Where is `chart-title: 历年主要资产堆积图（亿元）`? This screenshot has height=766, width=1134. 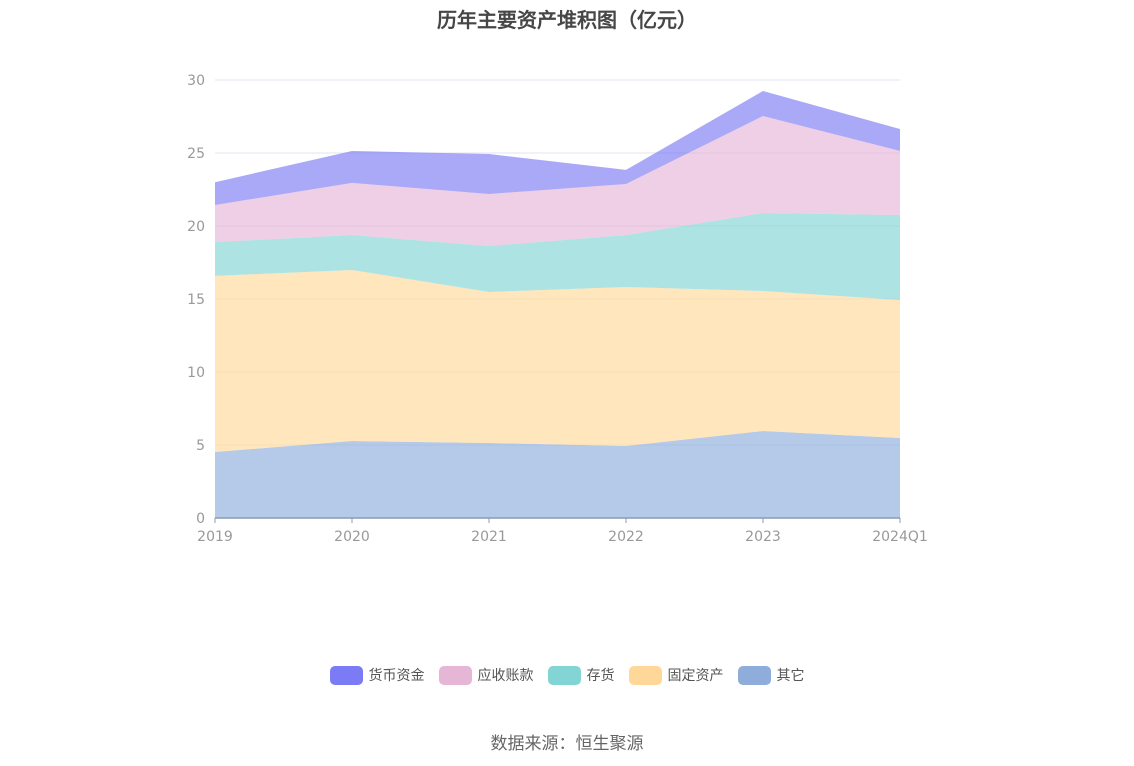
chart-title: 历年主要资产堆积图（亿元） is located at coordinates (567, 20).